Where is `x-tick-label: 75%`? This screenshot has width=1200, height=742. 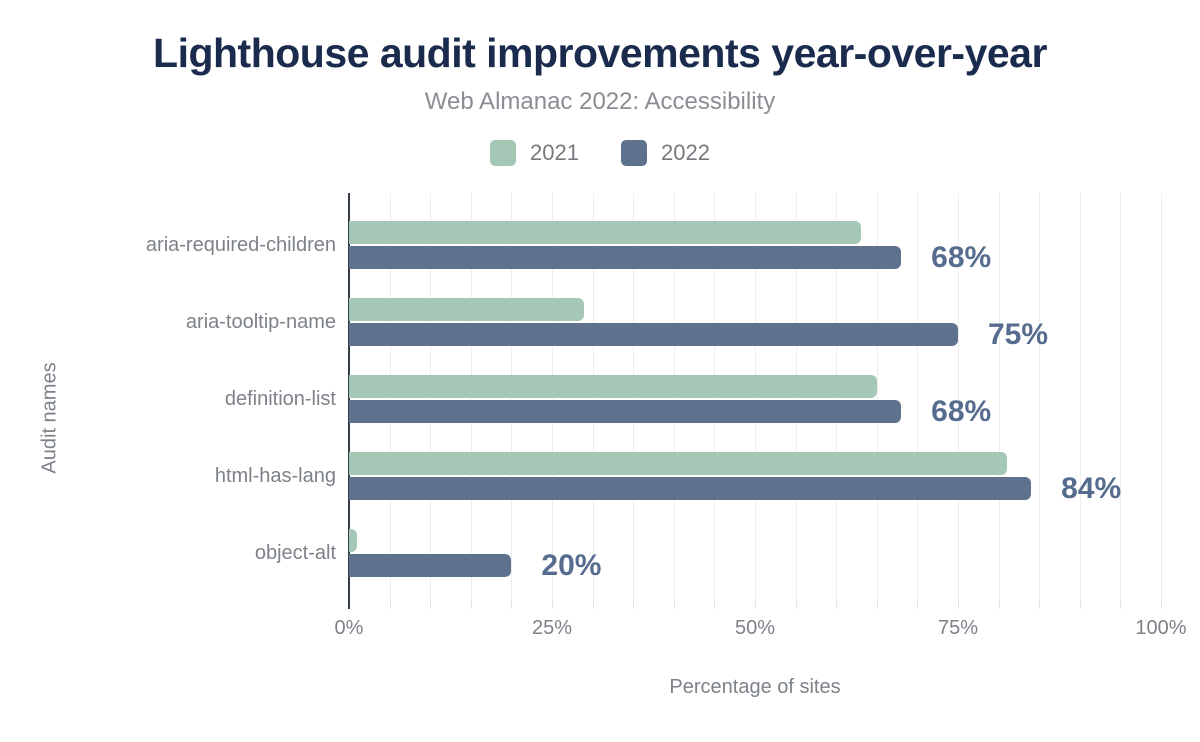
x-tick-label: 75% is located at coordinates (958, 628).